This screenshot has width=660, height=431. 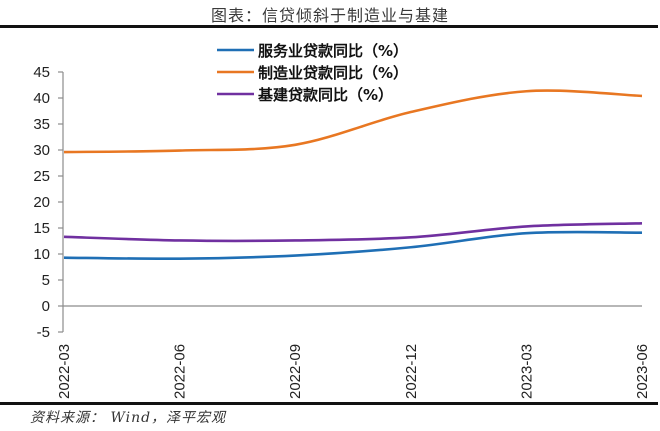 What do you see at coordinates (295, 371) in the screenshot?
I see `x-tick-label: 2022-09` at bounding box center [295, 371].